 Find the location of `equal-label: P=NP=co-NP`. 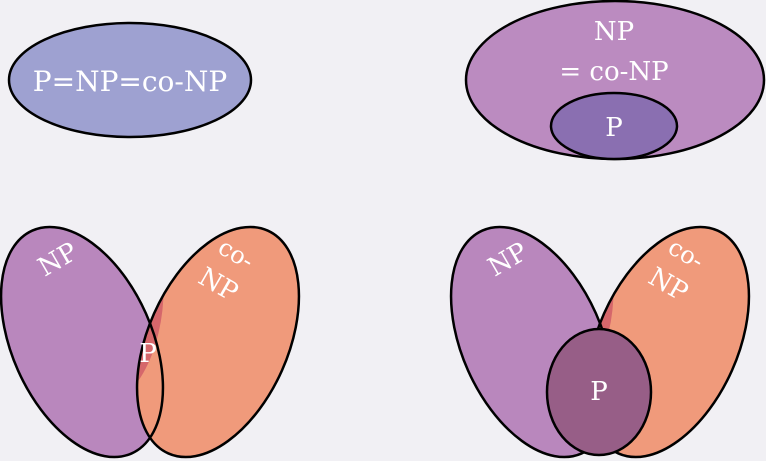

equal-label: P=NP=co-NP is located at coordinates (130, 81).